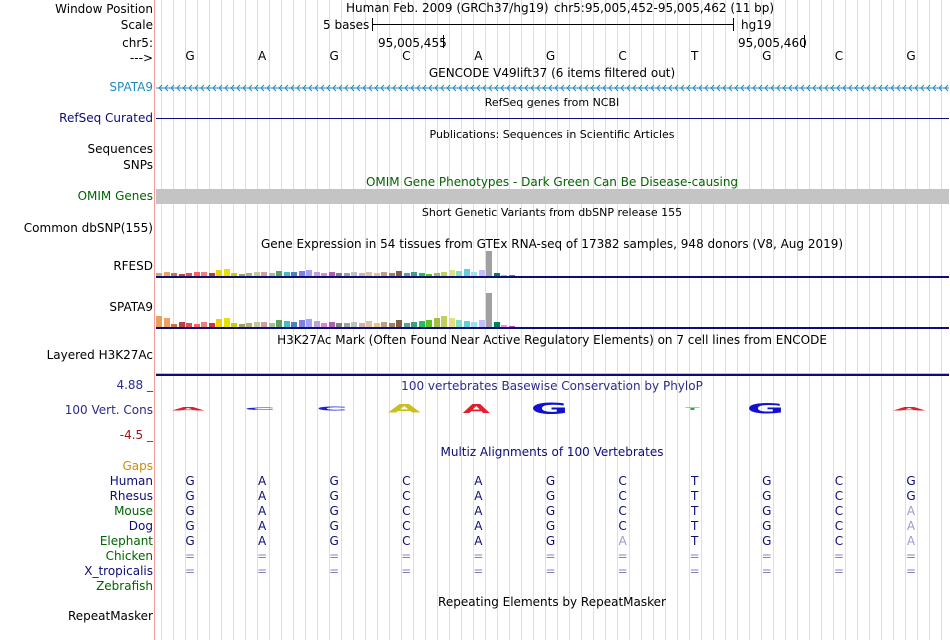  I want to click on gtex-gene-label-spata9: SPATA9, so click(131, 307).